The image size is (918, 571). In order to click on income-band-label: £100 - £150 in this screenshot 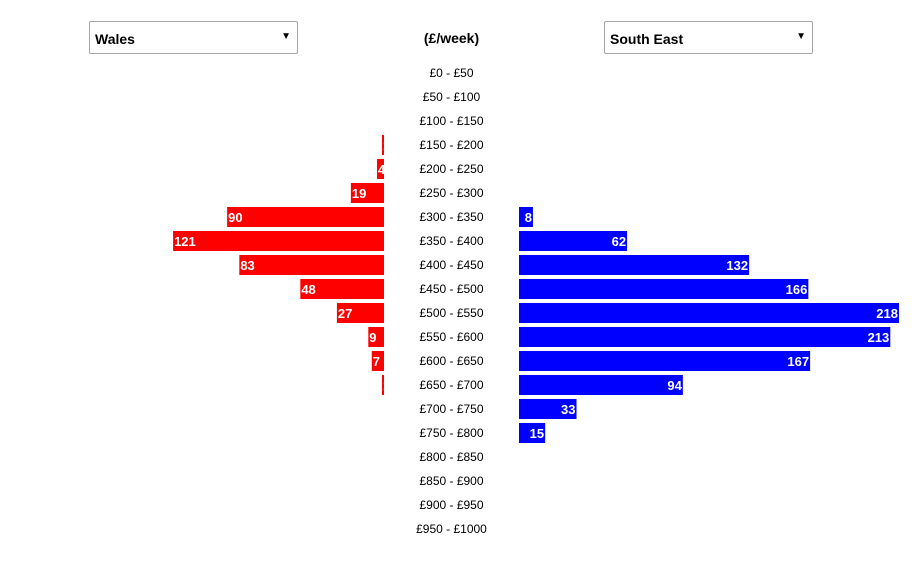, I will do `click(451, 121)`.